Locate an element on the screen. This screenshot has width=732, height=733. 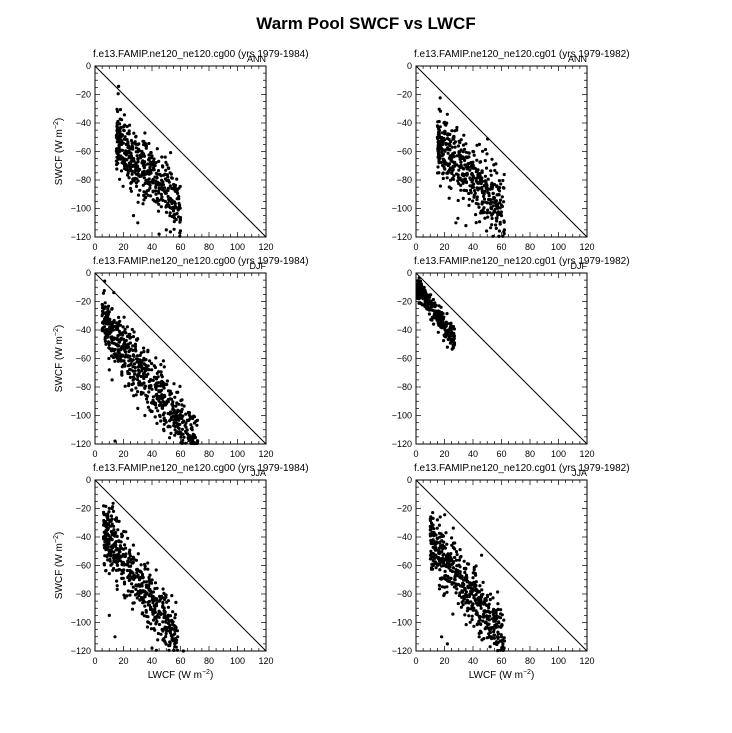
x-tick-label: 60 is located at coordinates (180, 247).